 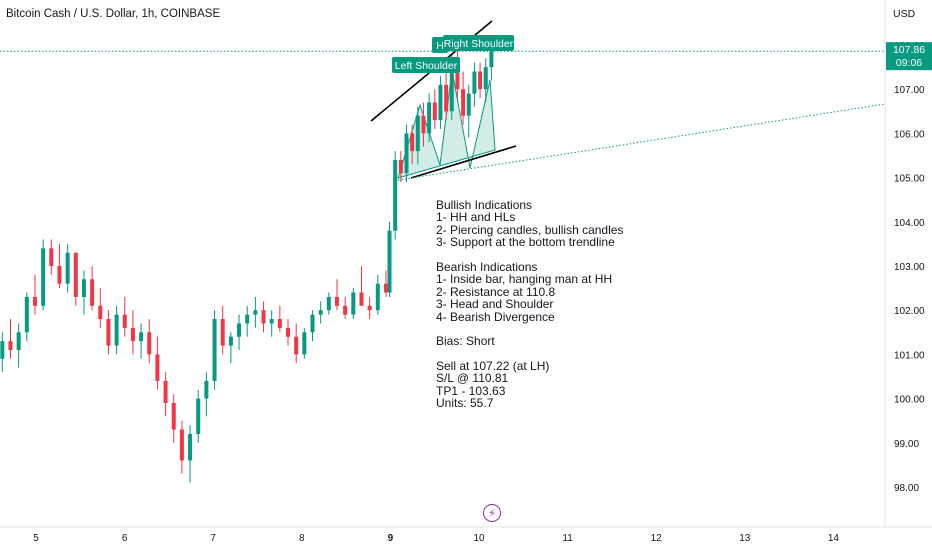 What do you see at coordinates (906, 444) in the screenshot?
I see `price-tick-label: 99.00` at bounding box center [906, 444].